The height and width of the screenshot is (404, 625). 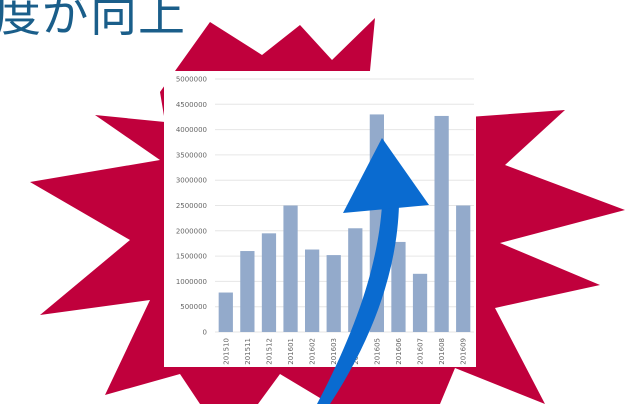 What do you see at coordinates (399, 350) in the screenshot?
I see `x-tick-label: 201606` at bounding box center [399, 350].